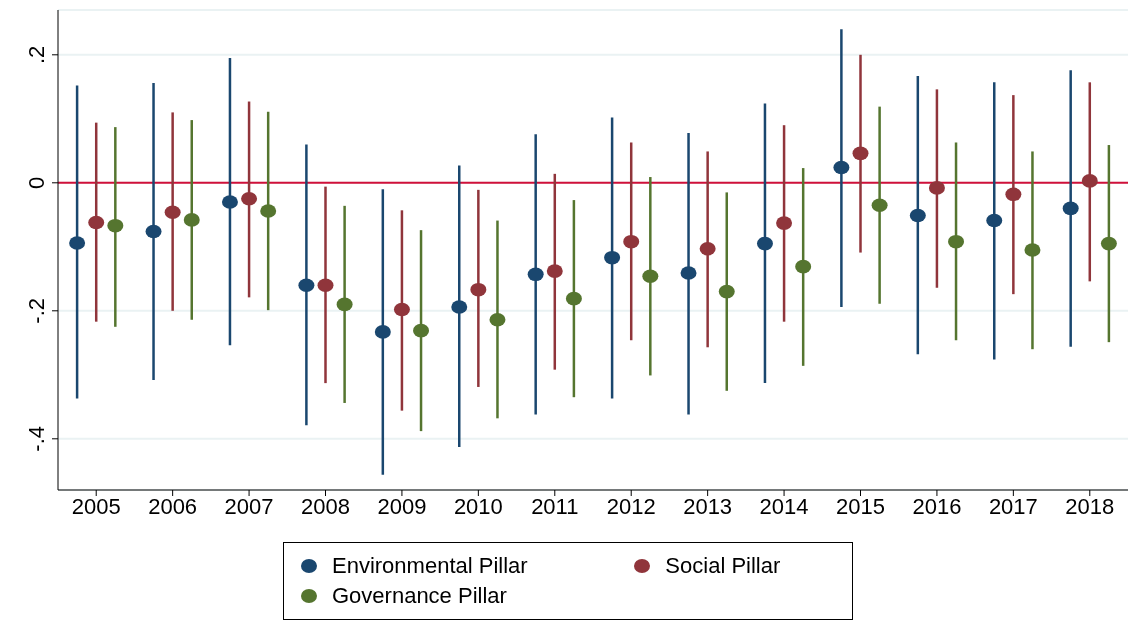  Describe the element at coordinates (784, 506) in the screenshot. I see `x-tick-label: 2014` at that location.